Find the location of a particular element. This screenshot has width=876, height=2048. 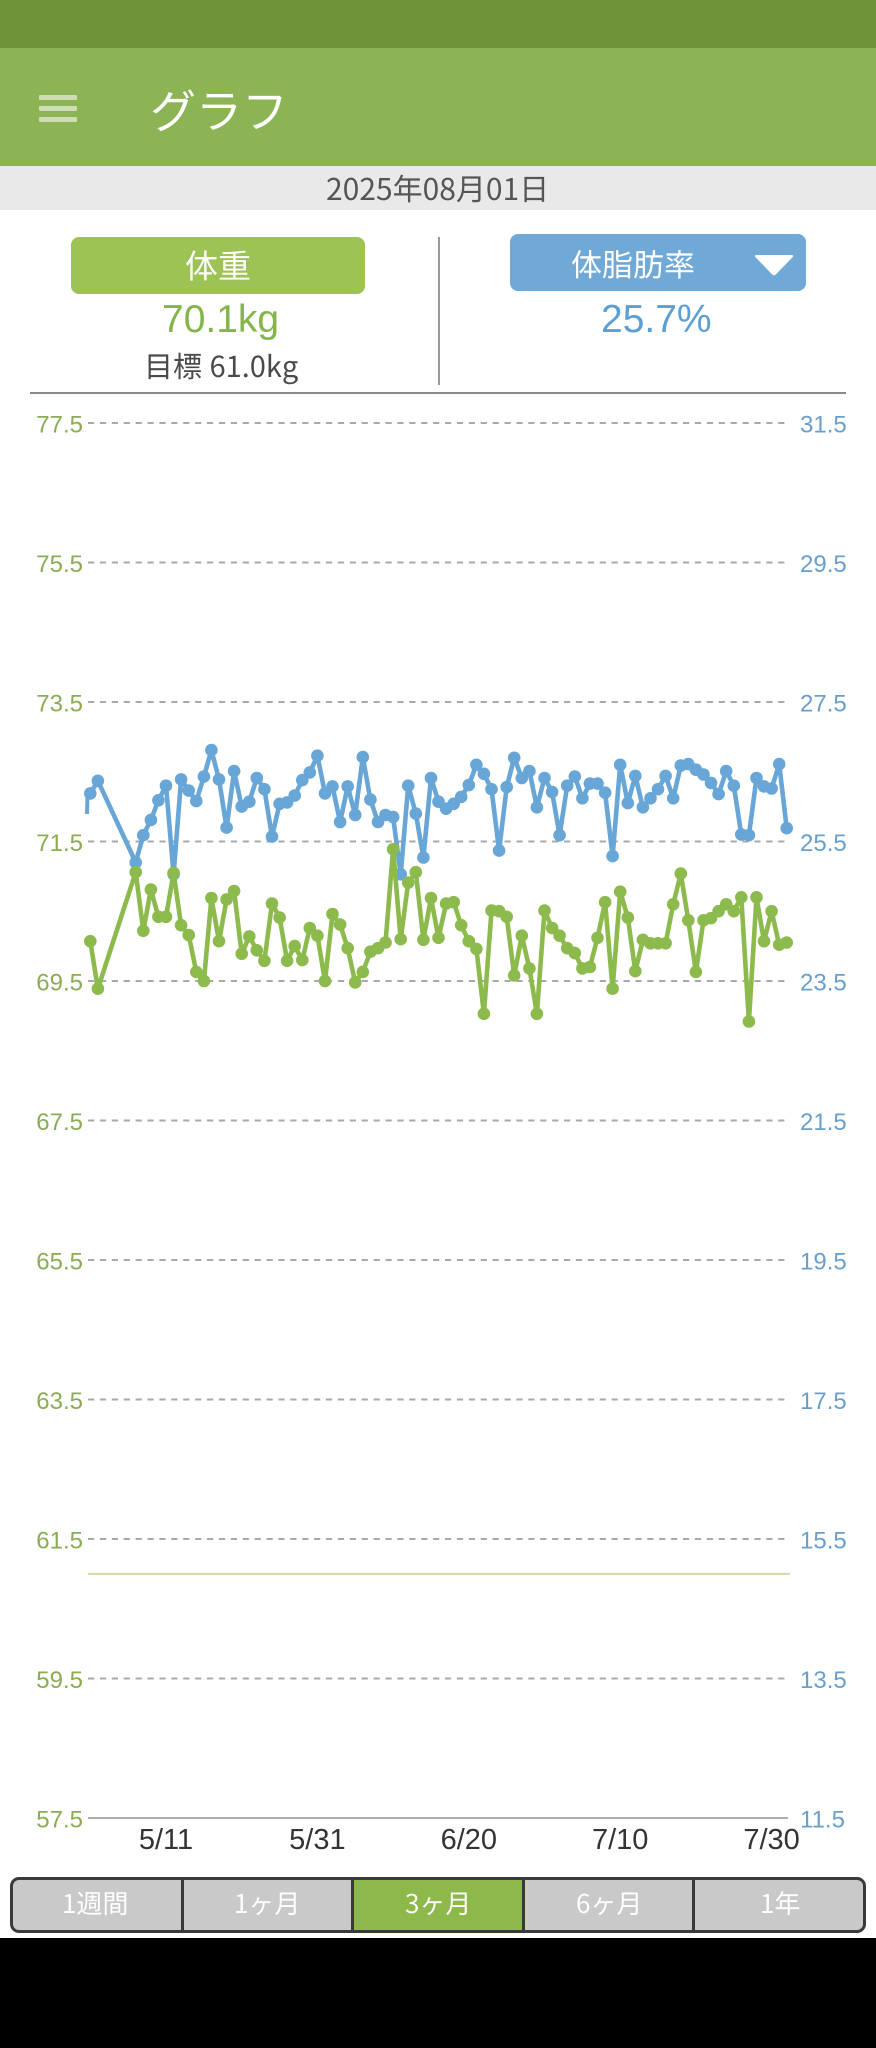

svg-text: 67.5 is located at coordinates (59, 1122).